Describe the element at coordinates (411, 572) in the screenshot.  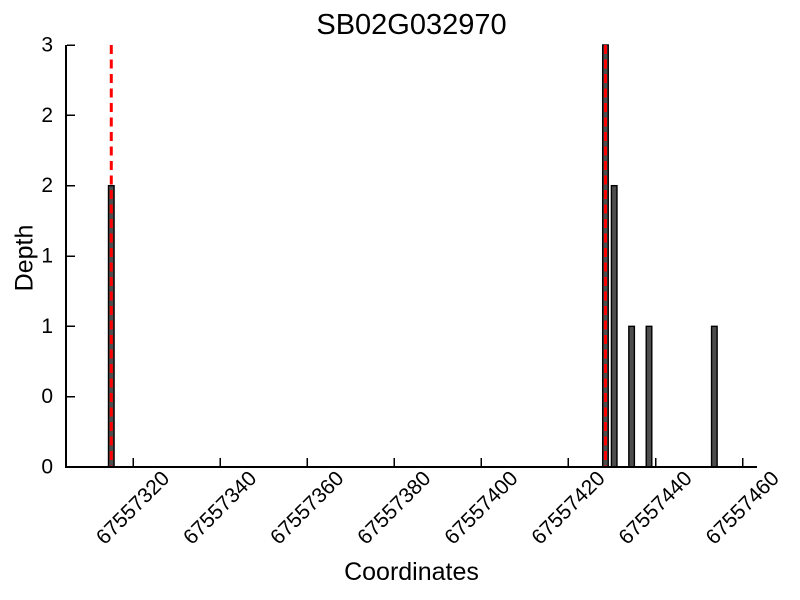
I see `x-axis-label: Coordinates` at that location.